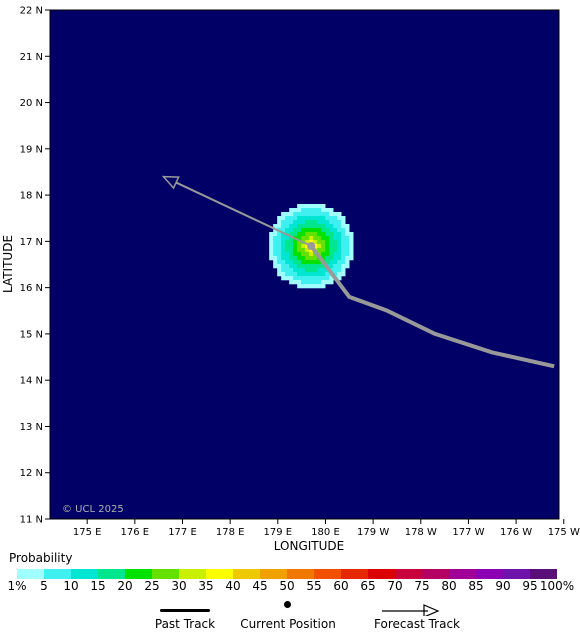  What do you see at coordinates (421, 532) in the screenshot?
I see `longitude-tick-label: 178 W` at bounding box center [421, 532].